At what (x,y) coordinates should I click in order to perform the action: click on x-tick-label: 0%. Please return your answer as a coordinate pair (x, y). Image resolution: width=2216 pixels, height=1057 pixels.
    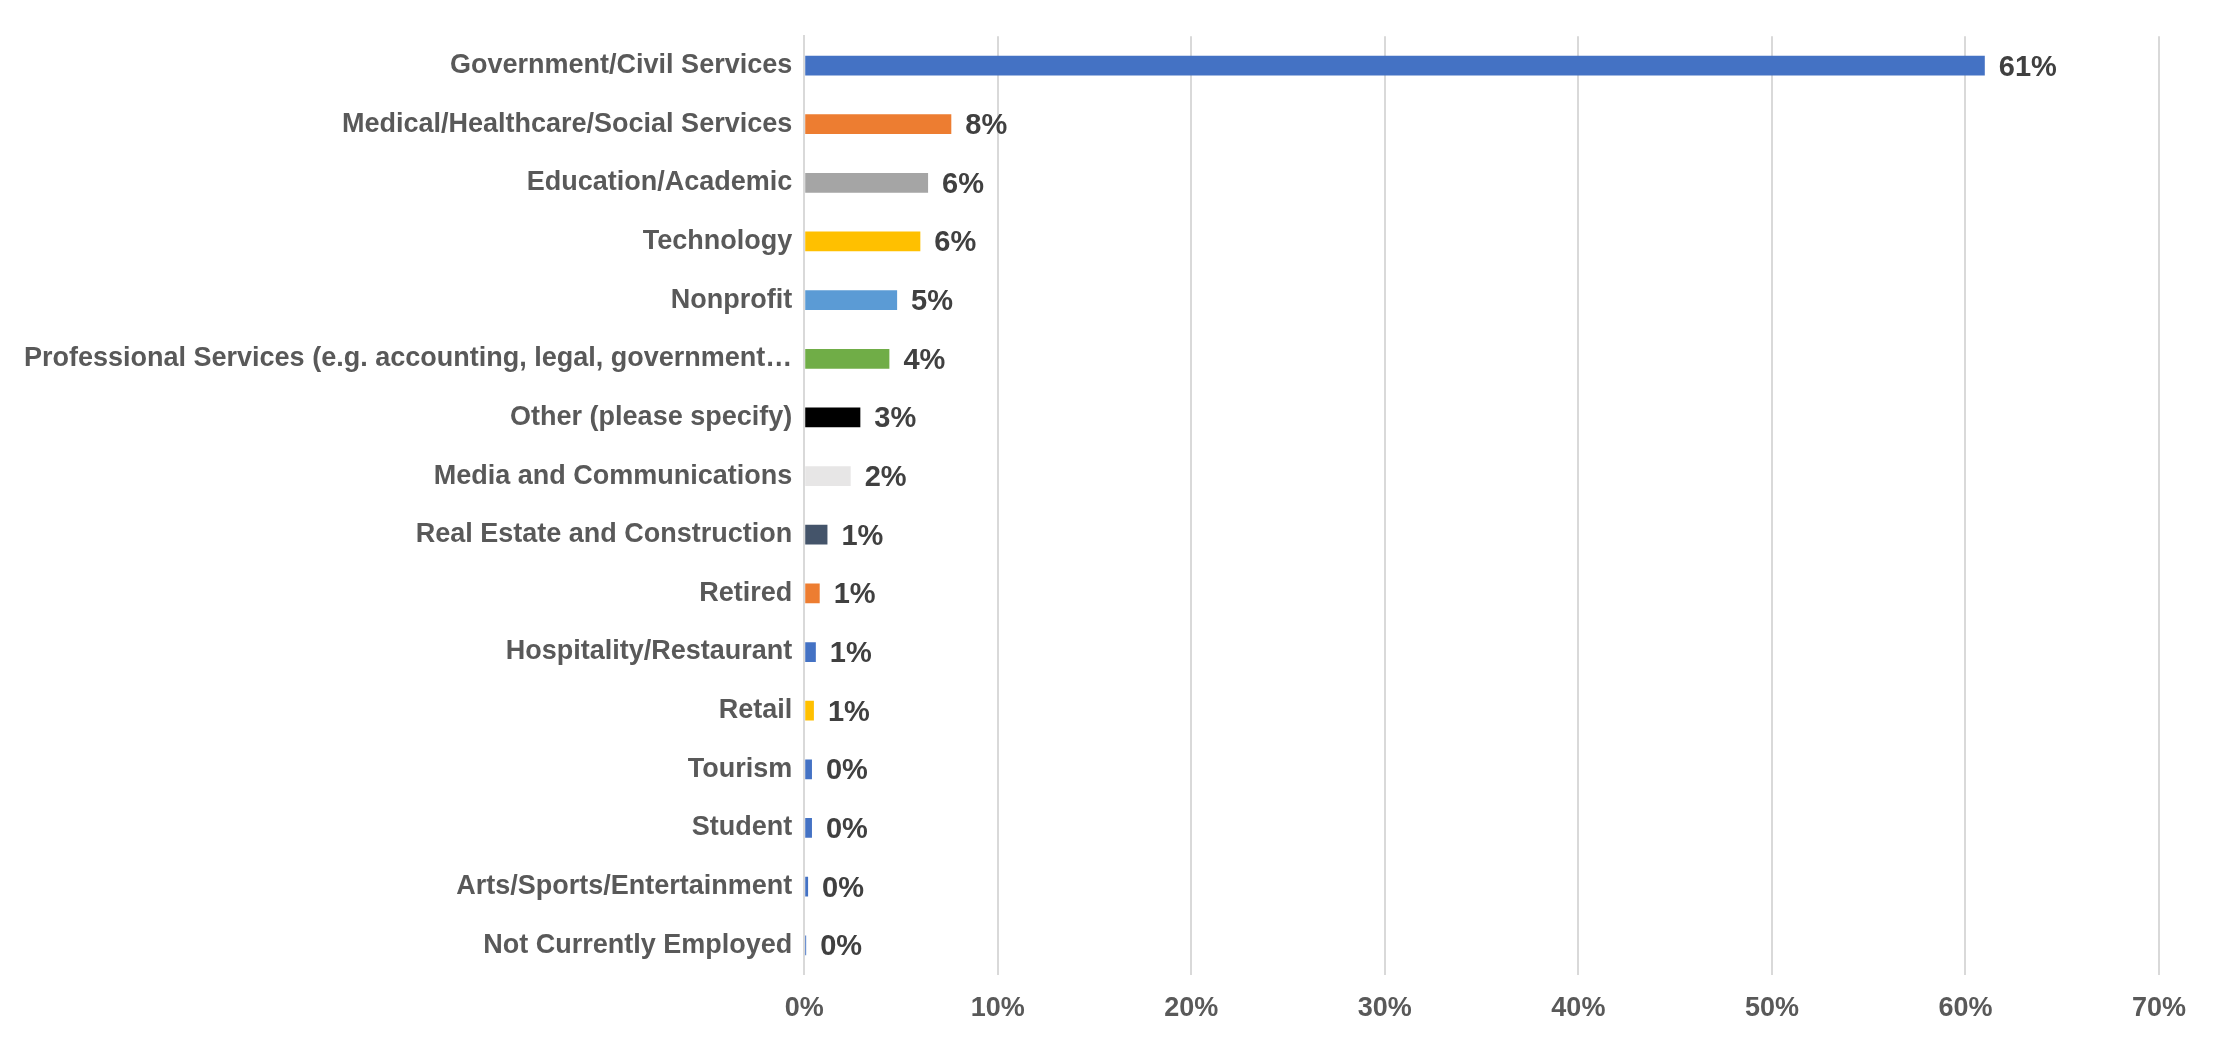
    Looking at the image, I should click on (804, 1007).